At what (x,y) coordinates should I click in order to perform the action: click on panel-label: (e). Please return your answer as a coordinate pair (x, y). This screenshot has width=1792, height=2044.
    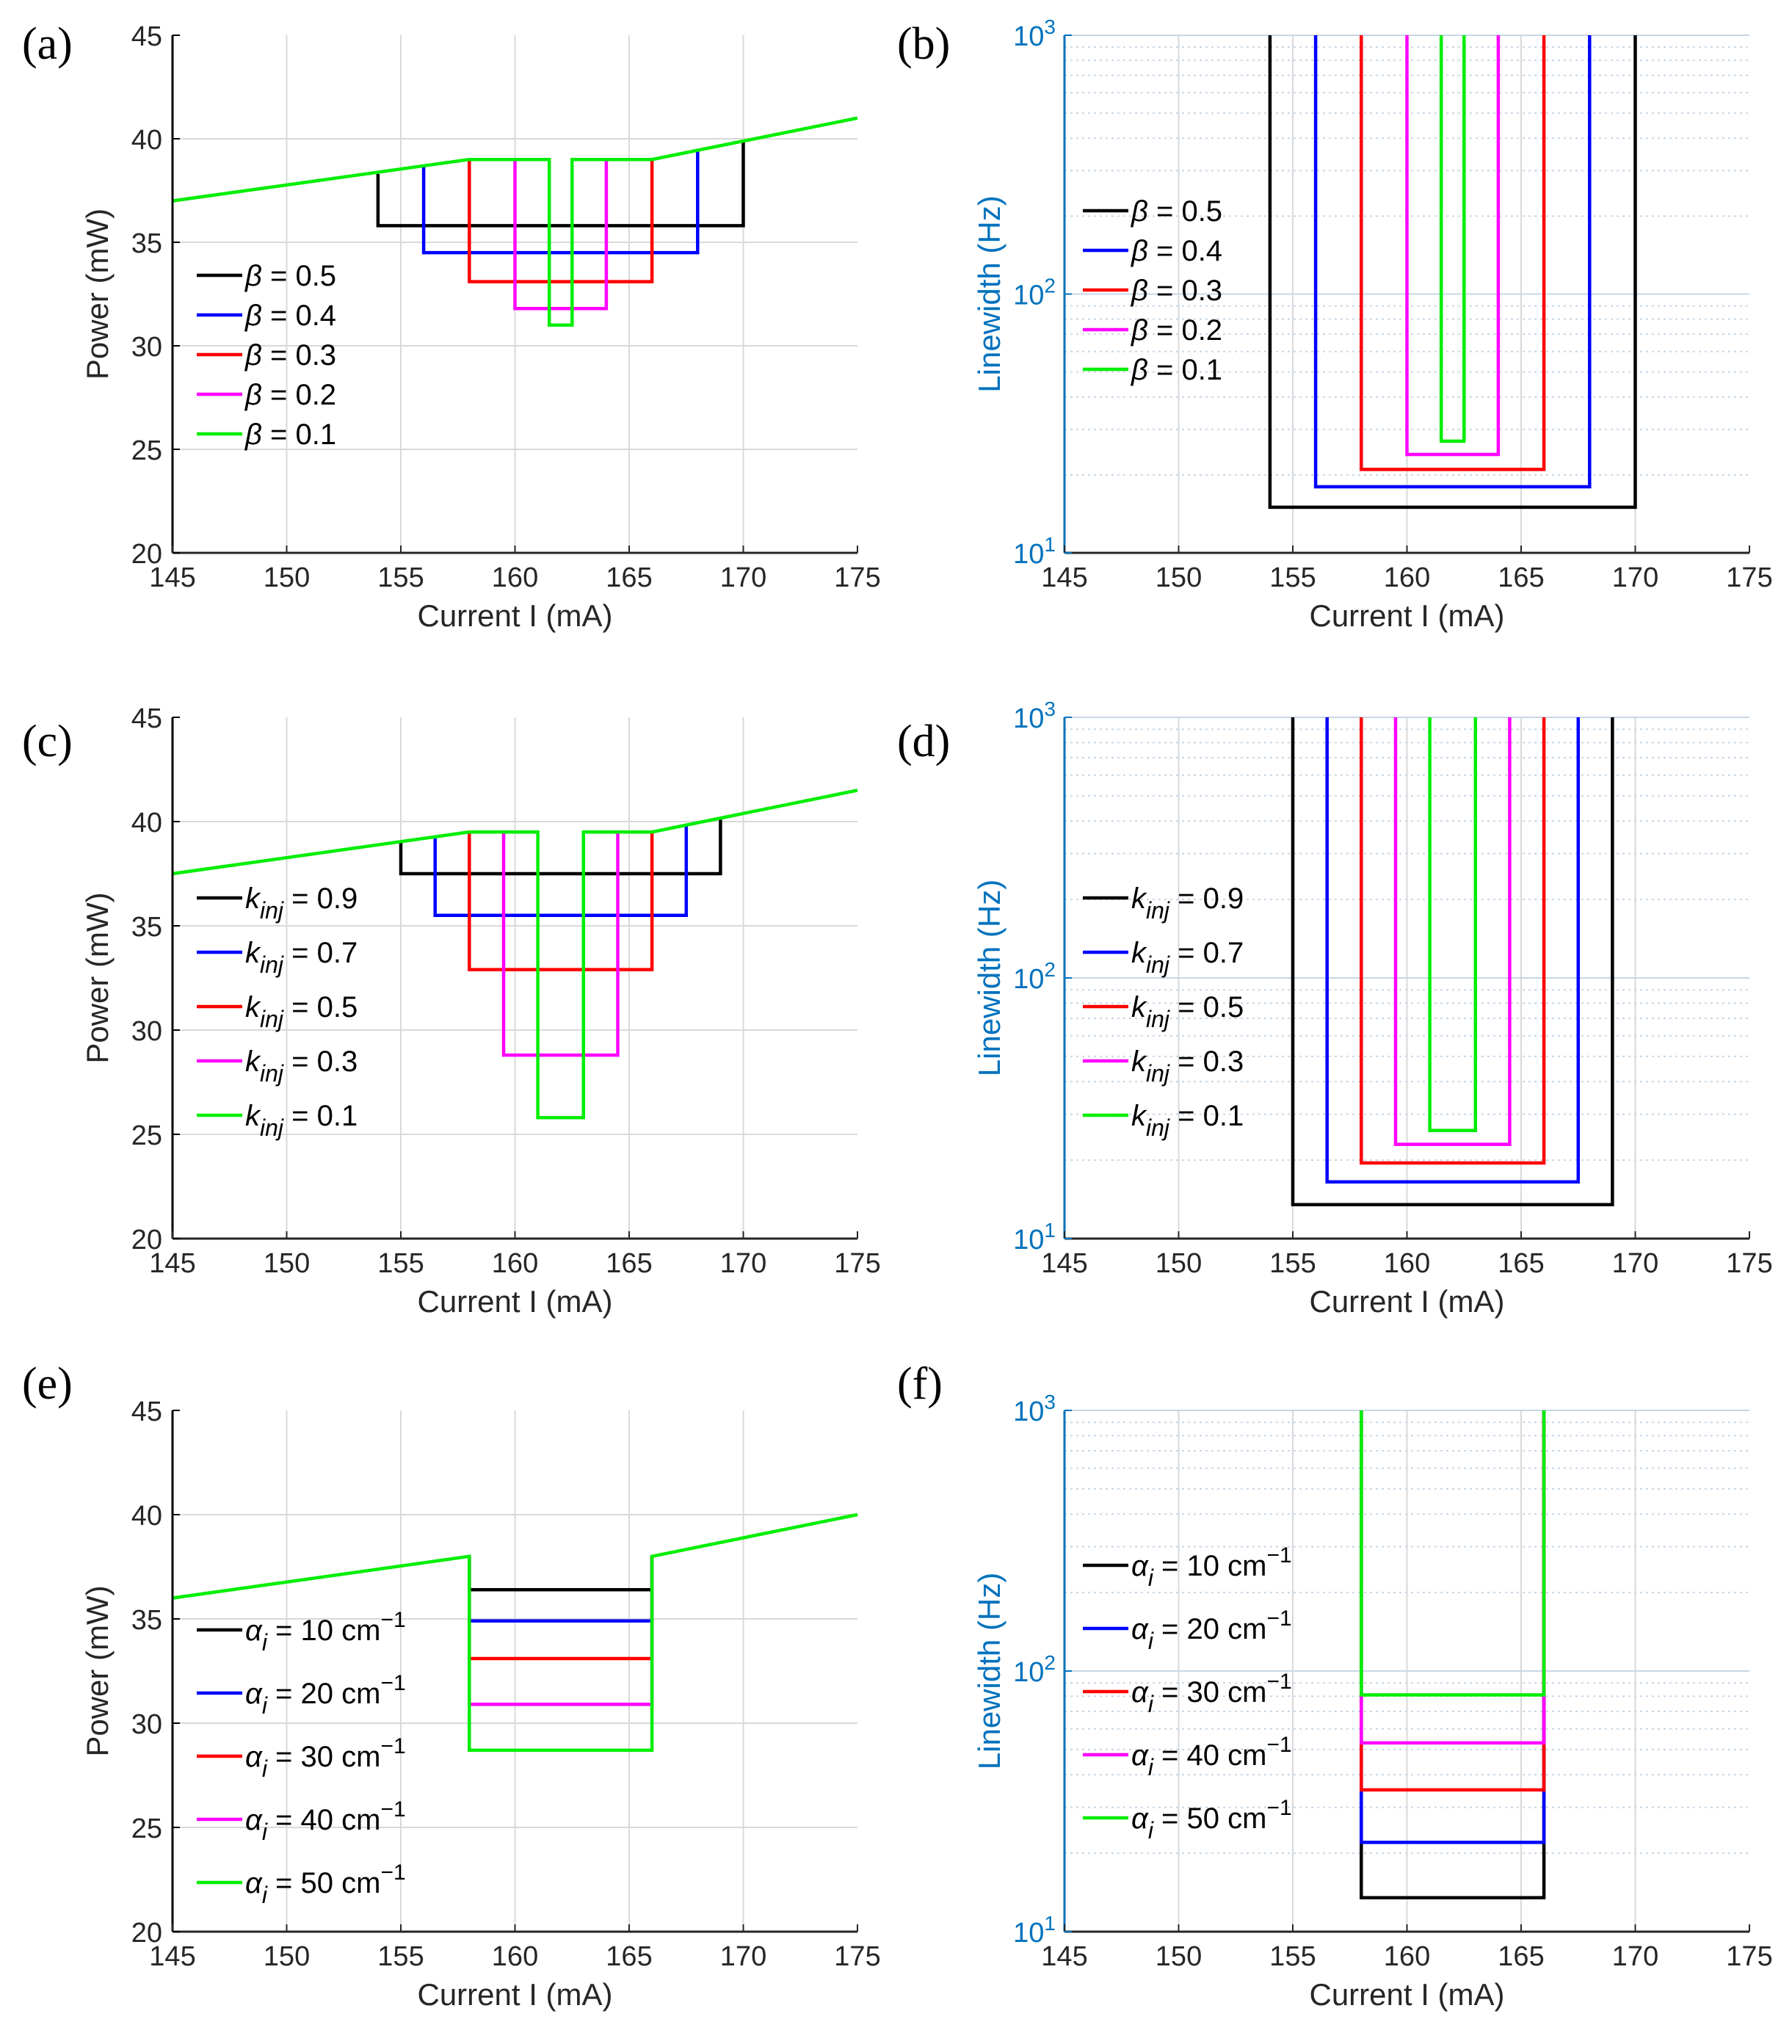
    Looking at the image, I should click on (47, 1384).